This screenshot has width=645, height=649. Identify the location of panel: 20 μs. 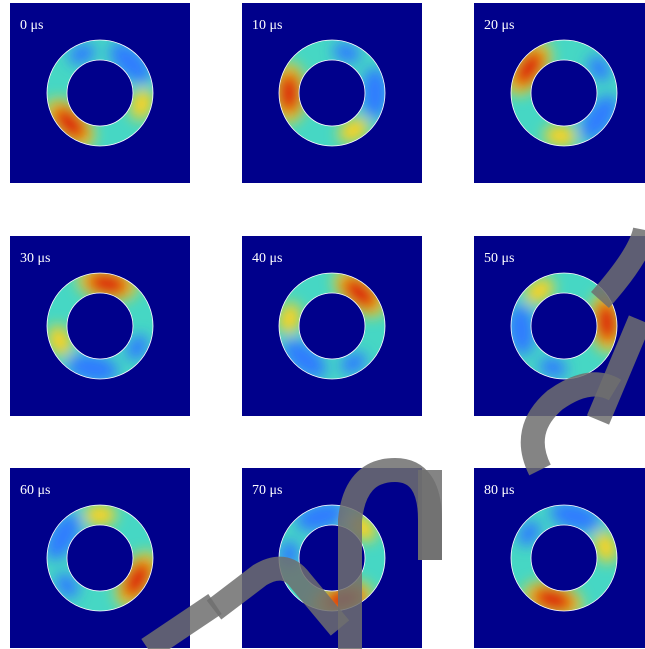
(559, 93).